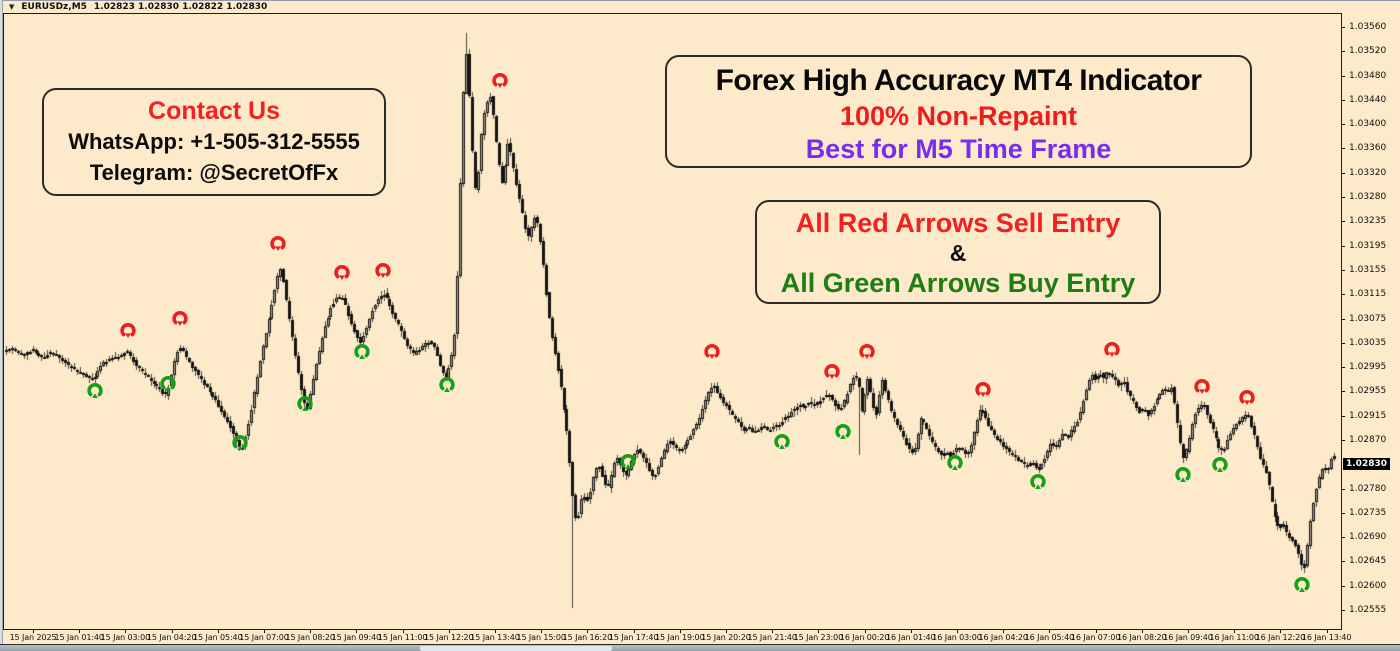 The width and height of the screenshot is (1400, 651). What do you see at coordinates (1368, 221) in the screenshot?
I see `price-label: 1.03235` at bounding box center [1368, 221].